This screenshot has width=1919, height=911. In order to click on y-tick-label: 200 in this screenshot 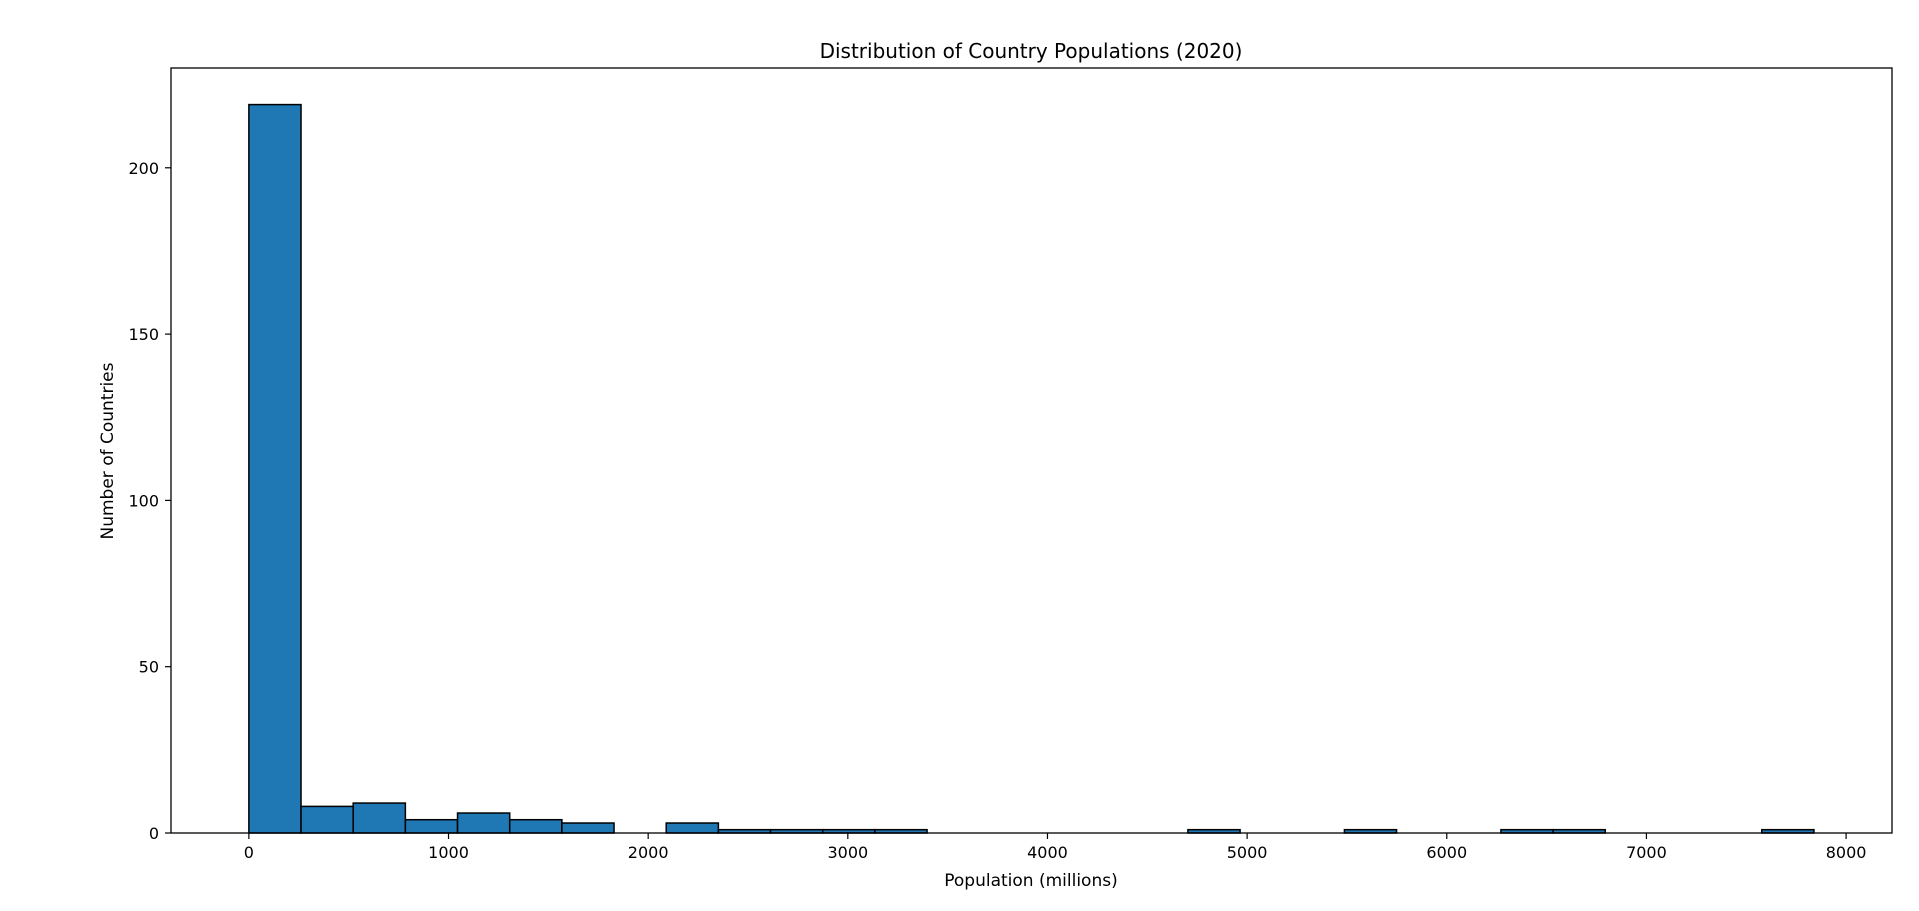, I will do `click(143, 168)`.